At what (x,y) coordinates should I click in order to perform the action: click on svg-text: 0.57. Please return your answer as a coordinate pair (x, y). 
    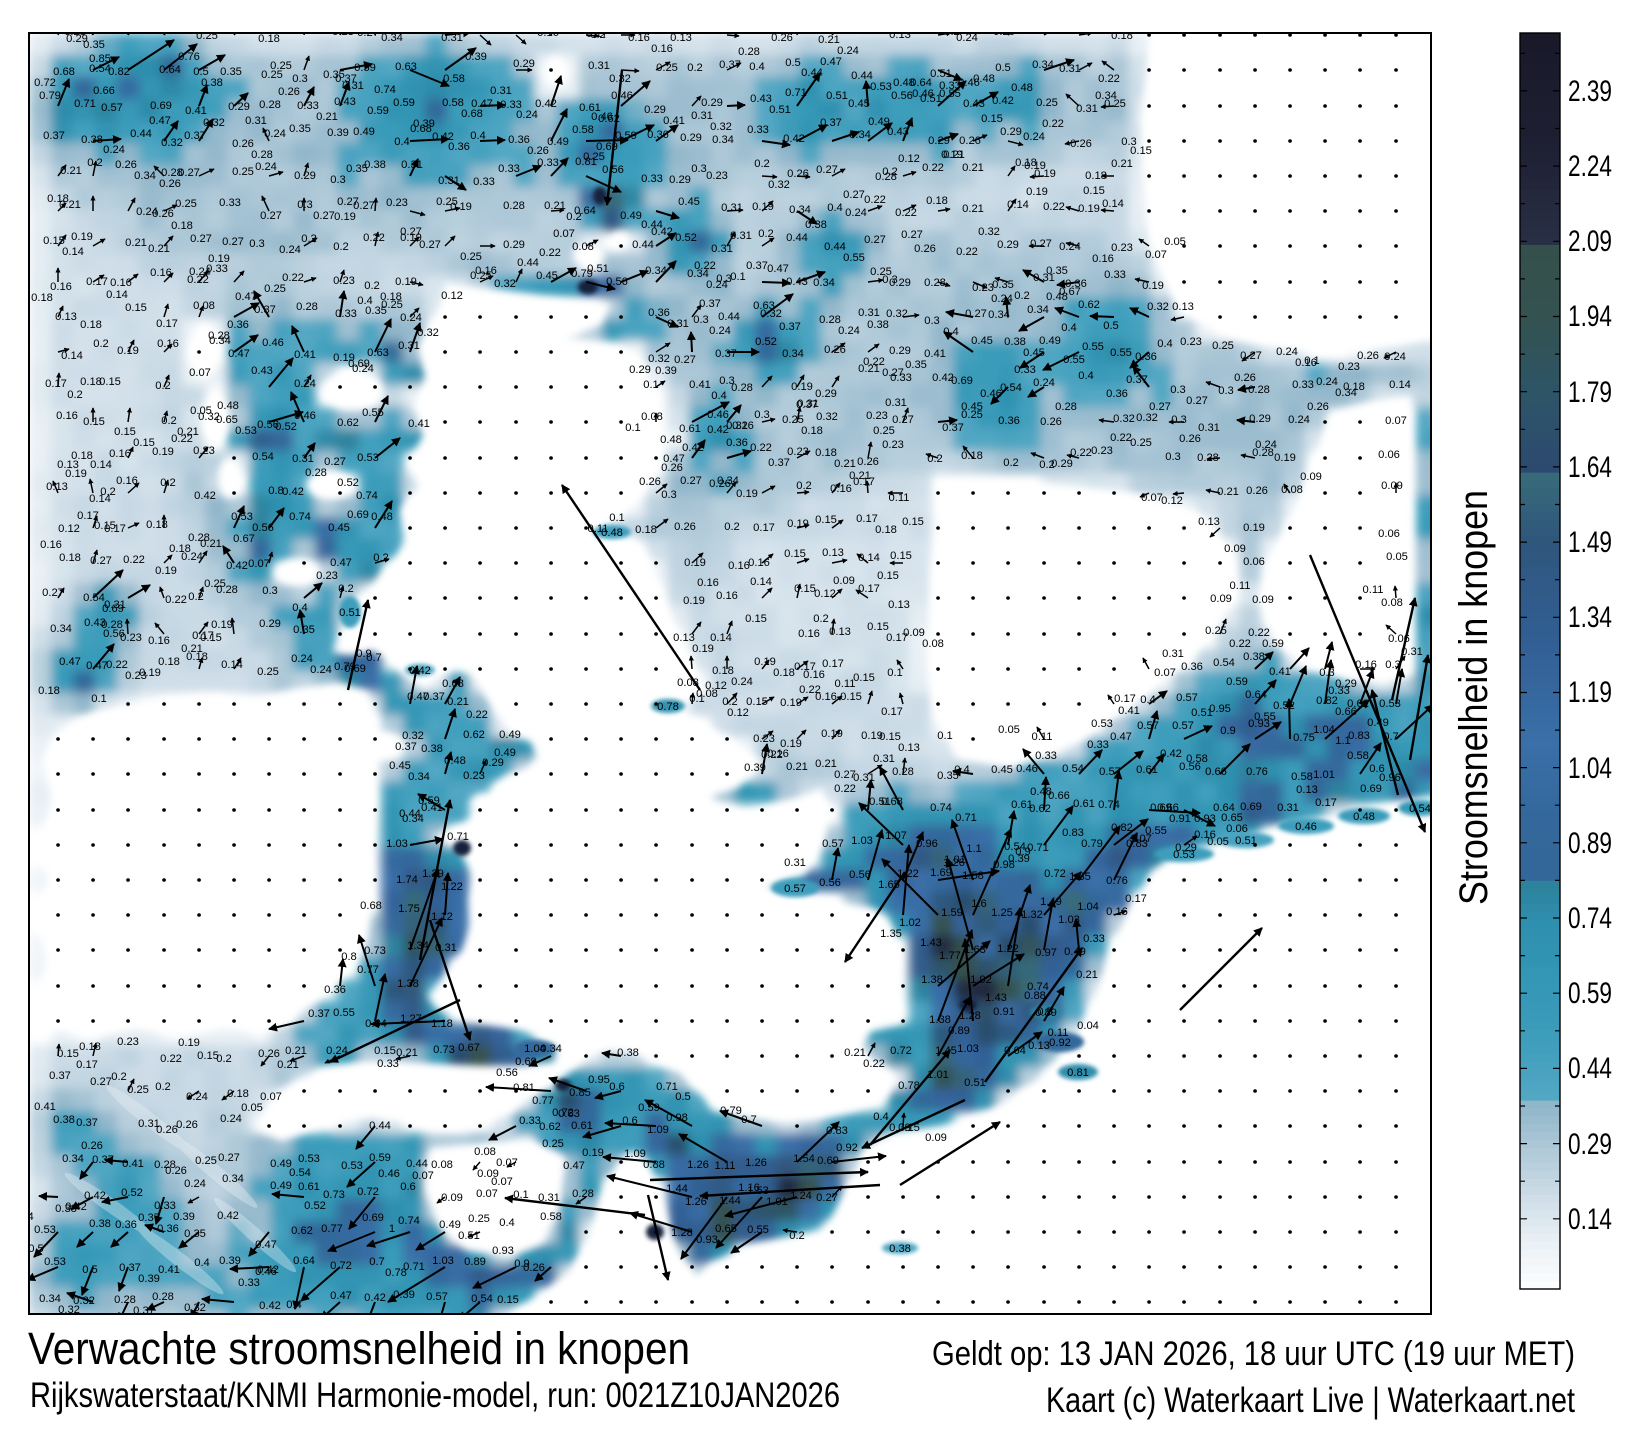
    Looking at the image, I should click on (795, 889).